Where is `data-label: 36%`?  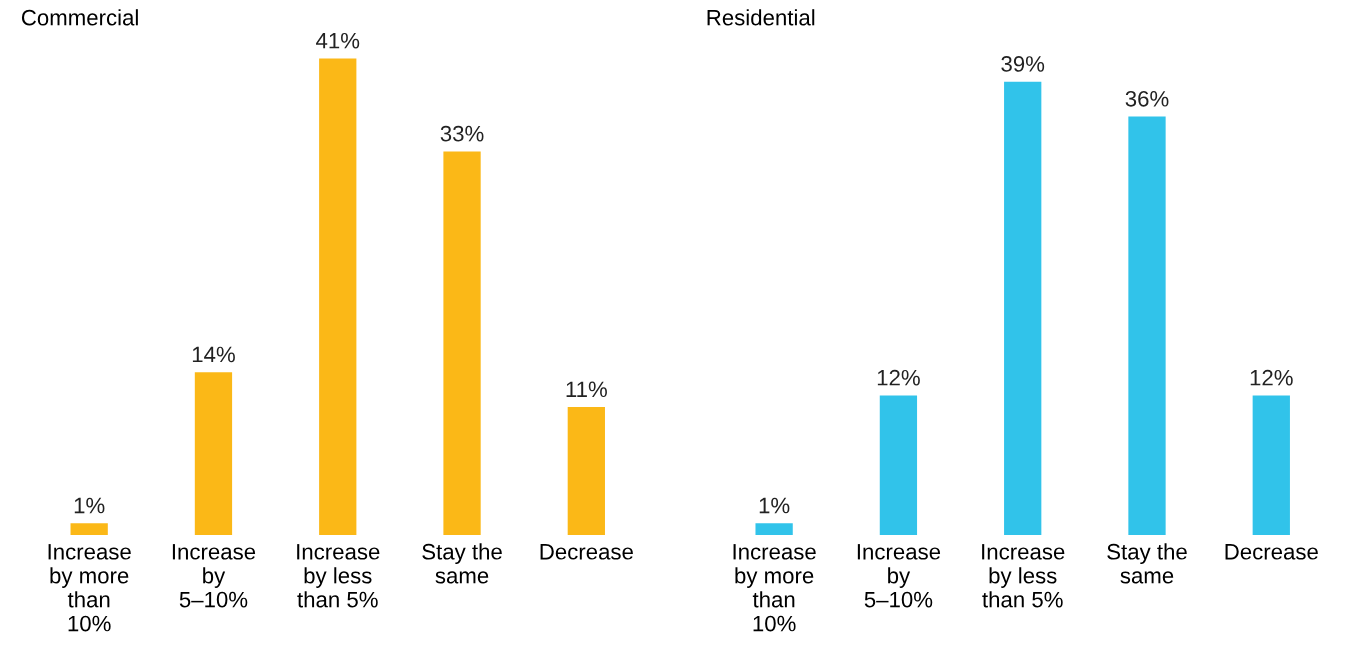
data-label: 36% is located at coordinates (1147, 98).